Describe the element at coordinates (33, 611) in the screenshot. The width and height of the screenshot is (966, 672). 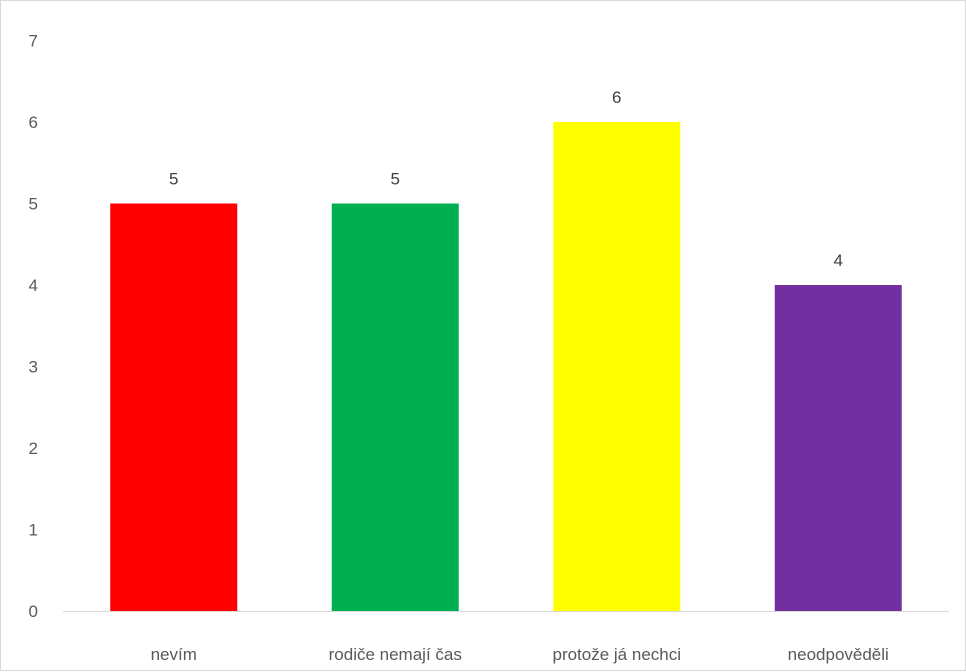
I see `y-tick-label: 0` at that location.